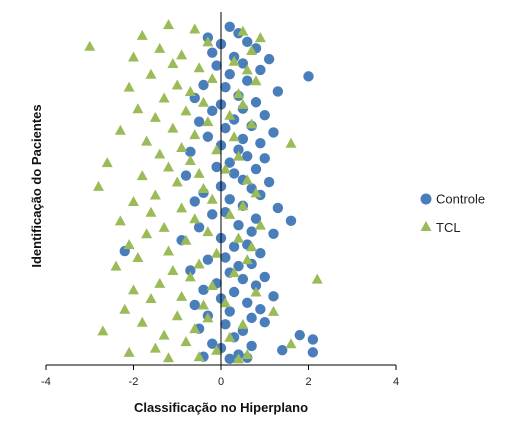 This screenshot has height=428, width=506. I want to click on legend-marker-controle, so click(426, 199).